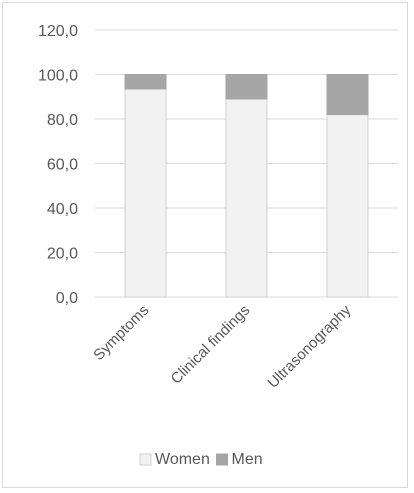 The width and height of the screenshot is (414, 493). I want to click on legend: Women Men, so click(201, 459).